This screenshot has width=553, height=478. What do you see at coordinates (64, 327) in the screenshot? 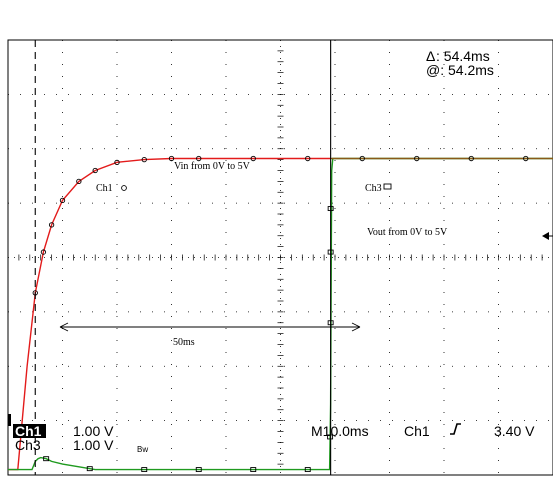
I see `interval-arrow-left-head` at bounding box center [64, 327].